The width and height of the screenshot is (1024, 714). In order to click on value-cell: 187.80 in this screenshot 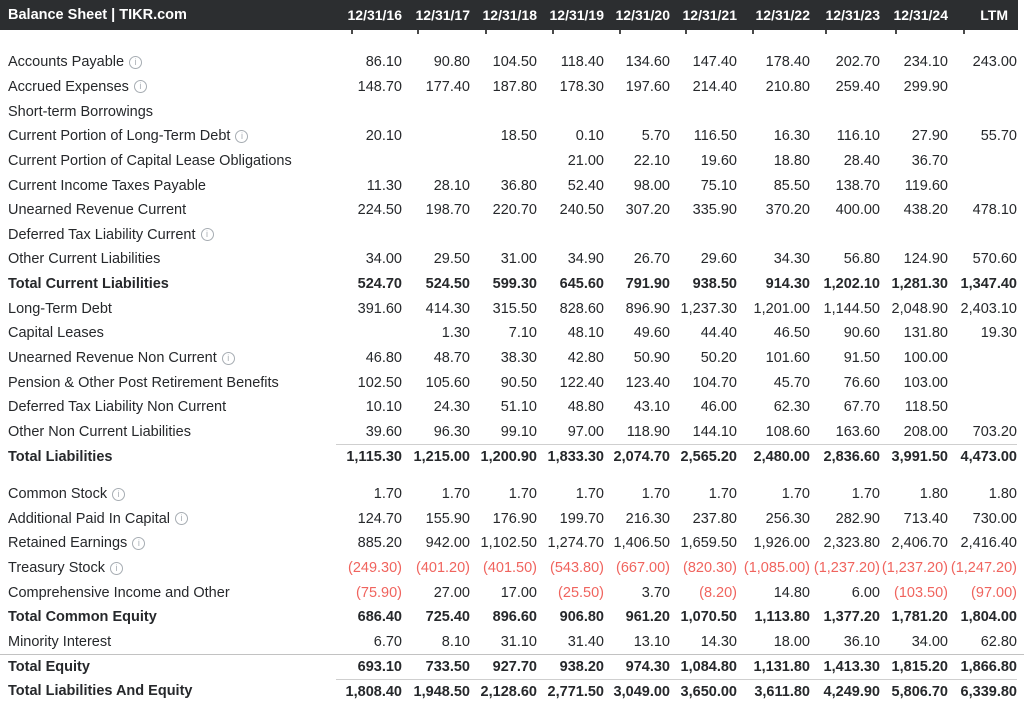, I will do `click(514, 86)`.